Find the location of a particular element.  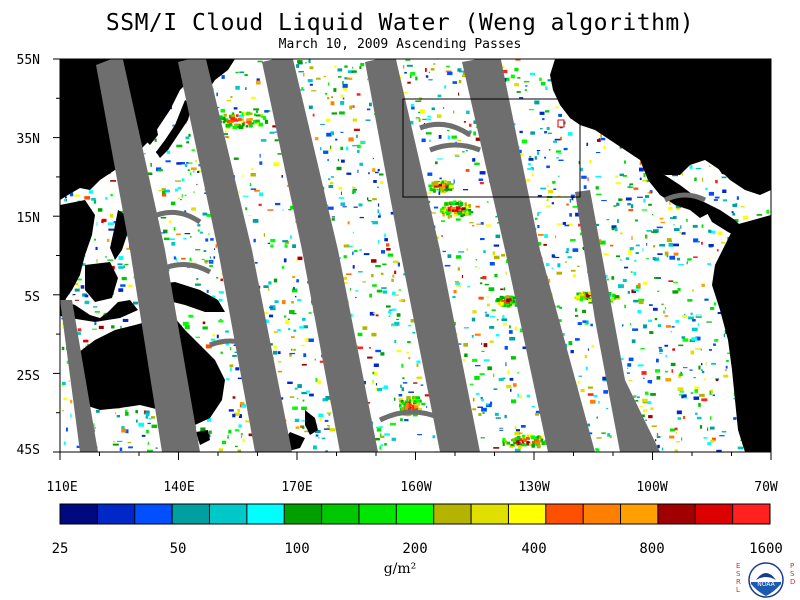

lat-label-35n: 35N is located at coordinates (28, 139).